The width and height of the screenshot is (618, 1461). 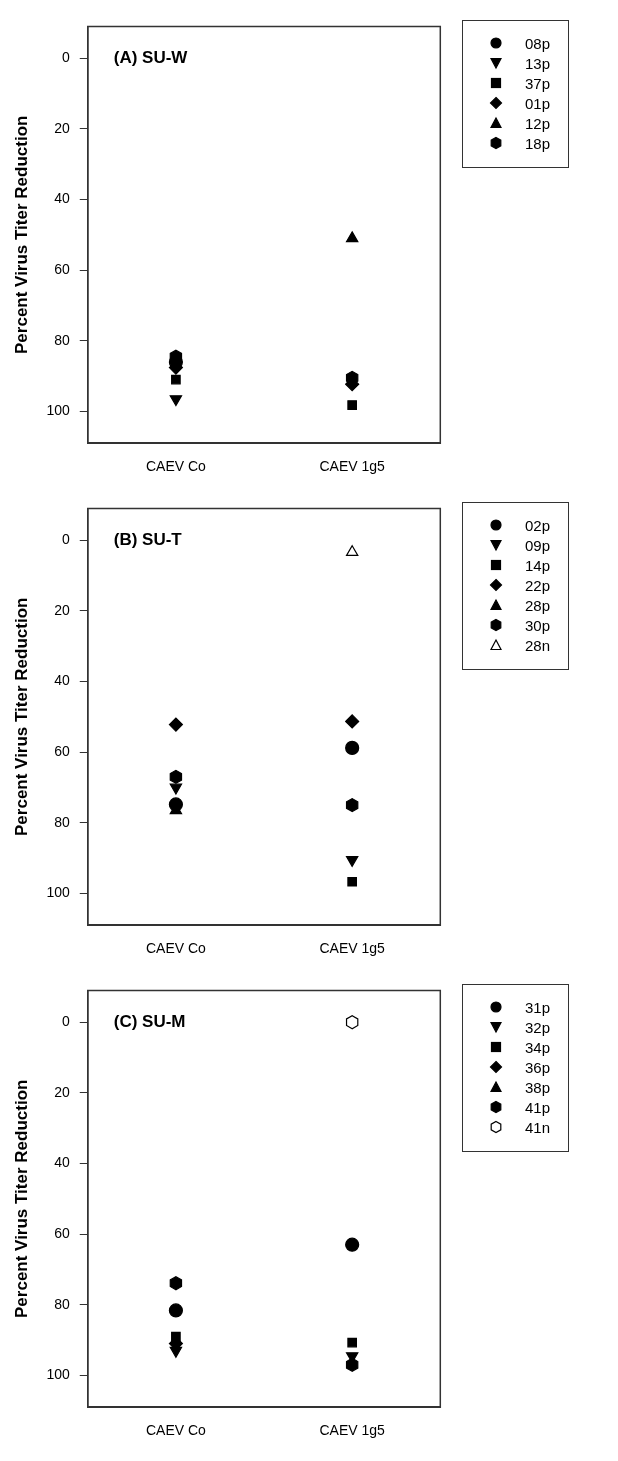 What do you see at coordinates (538, 645) in the screenshot?
I see `legend-label: 28n` at bounding box center [538, 645].